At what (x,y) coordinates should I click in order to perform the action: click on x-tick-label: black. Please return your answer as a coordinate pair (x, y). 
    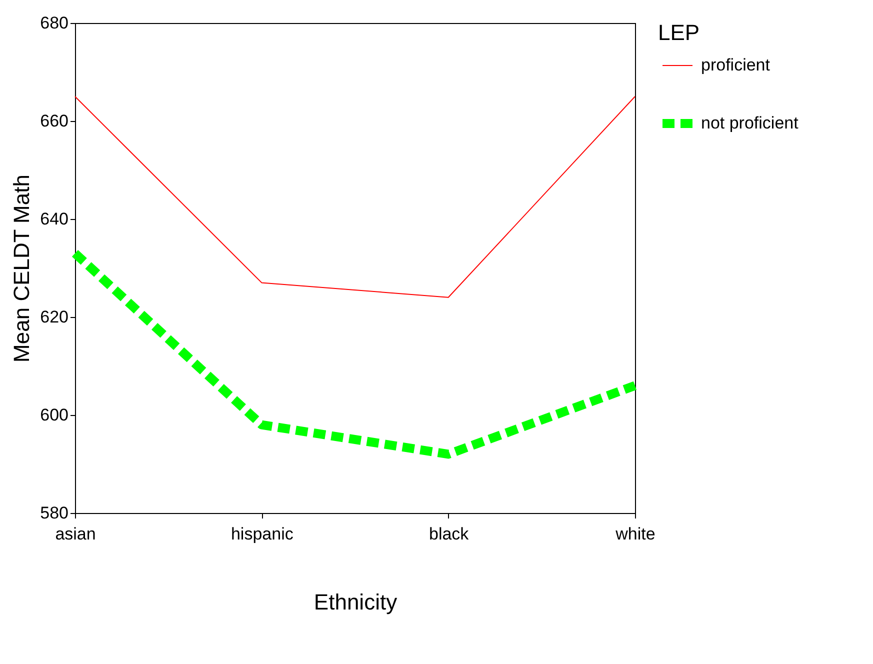
    Looking at the image, I should click on (449, 534).